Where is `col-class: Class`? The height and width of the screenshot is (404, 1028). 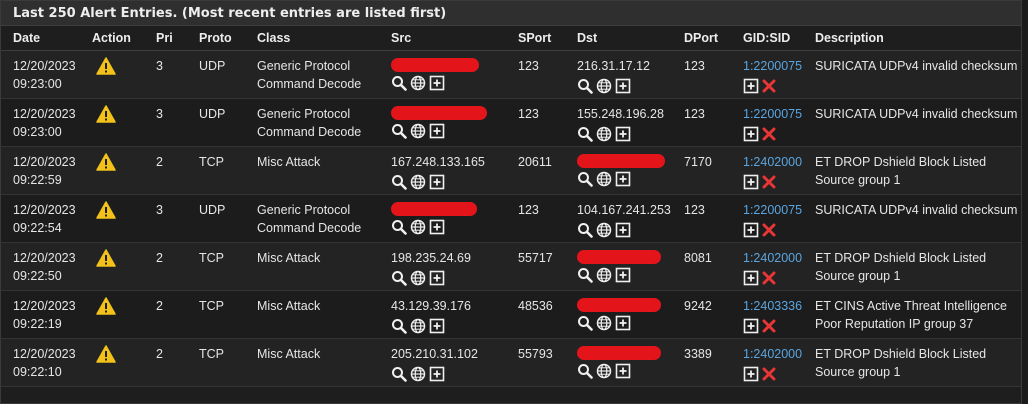 col-class: Class is located at coordinates (312, 38).